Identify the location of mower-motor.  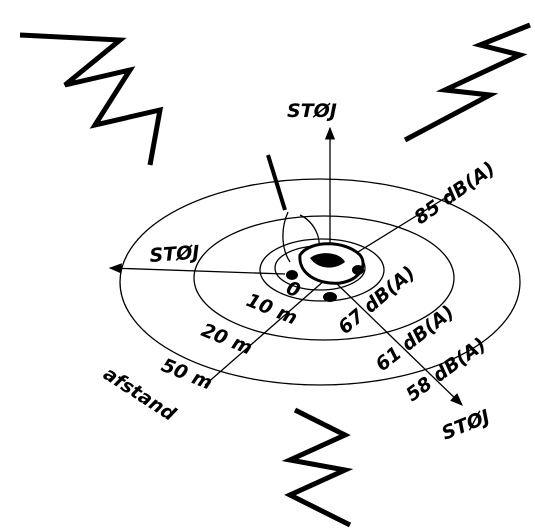
(327, 260).